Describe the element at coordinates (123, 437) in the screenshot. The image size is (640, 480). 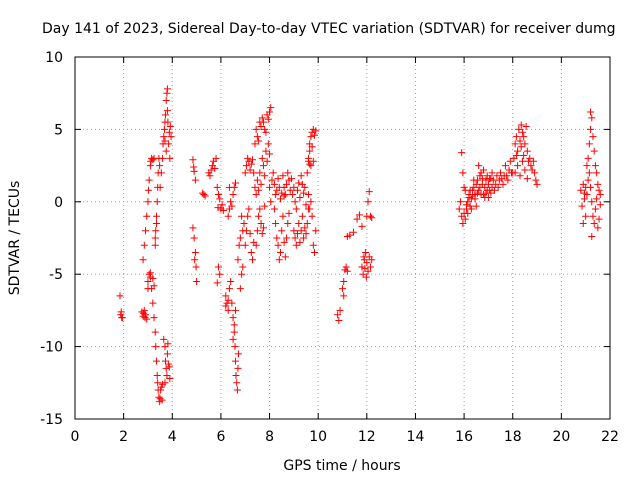
I see `x-tick-label: 2` at that location.